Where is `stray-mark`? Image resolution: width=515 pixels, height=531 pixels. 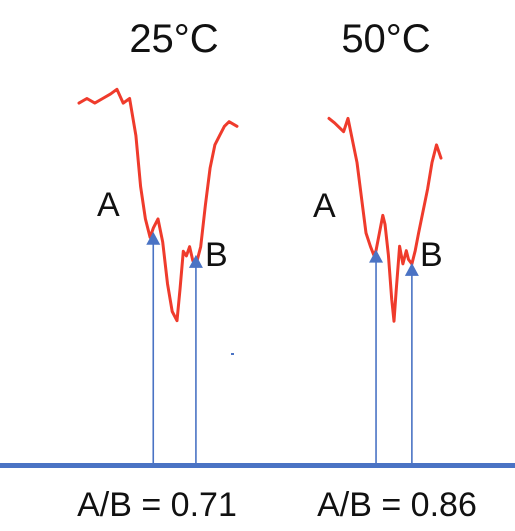 stray-mark is located at coordinates (232, 354).